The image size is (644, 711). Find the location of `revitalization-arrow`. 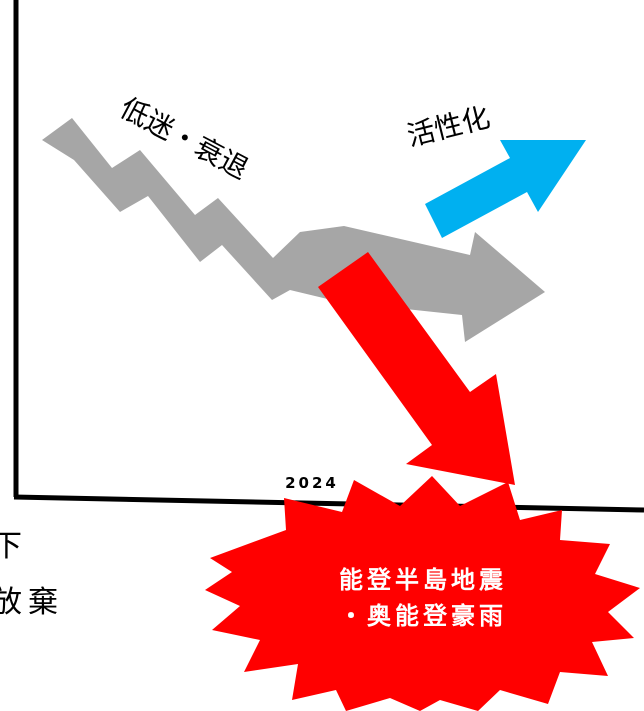

revitalization-arrow is located at coordinates (505, 189).